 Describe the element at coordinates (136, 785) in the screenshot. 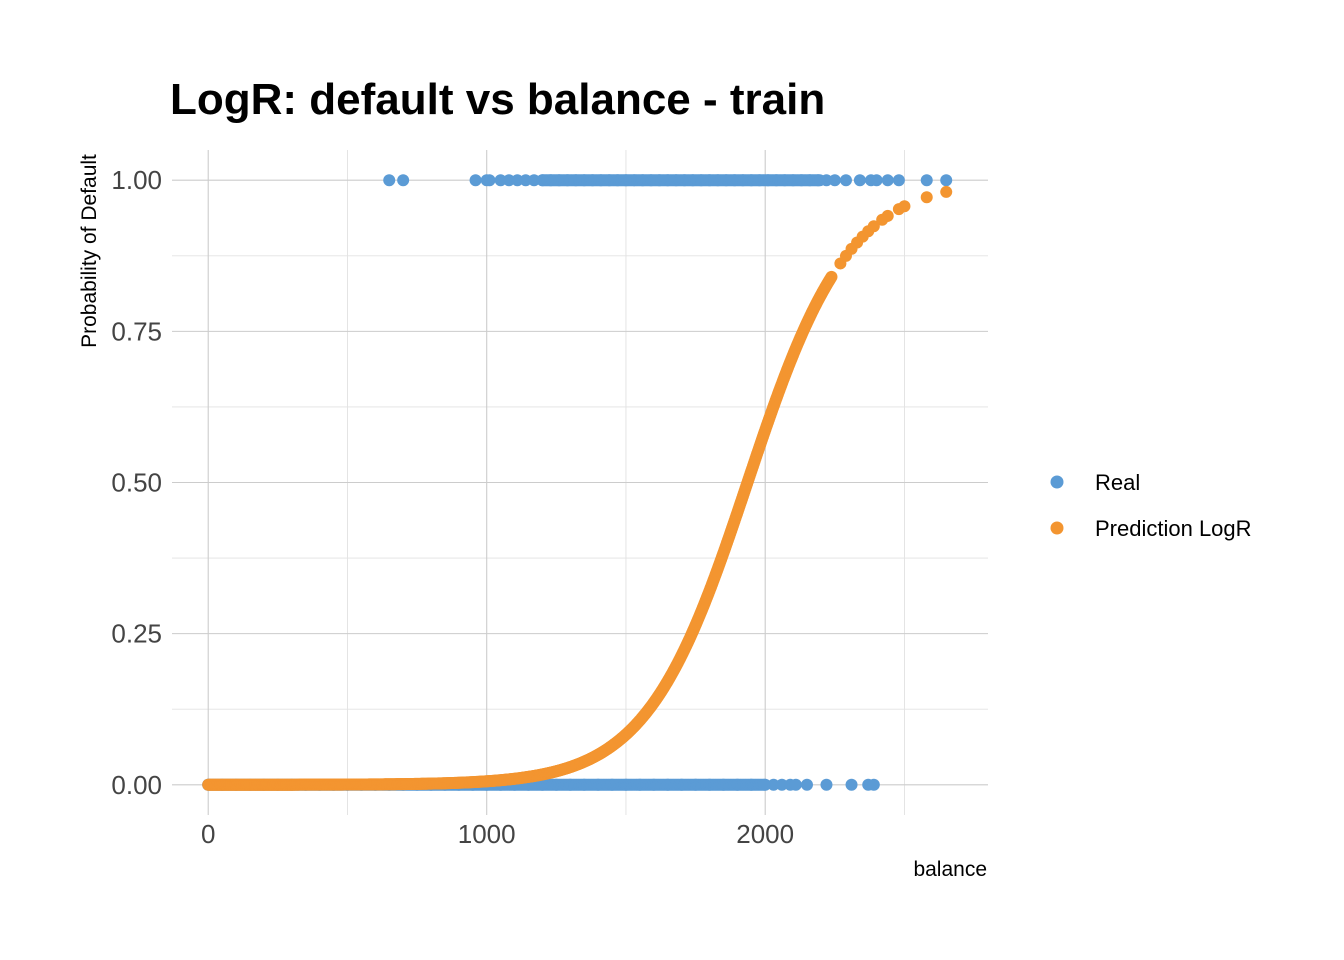

I see `y-tick-label: 0.00` at that location.